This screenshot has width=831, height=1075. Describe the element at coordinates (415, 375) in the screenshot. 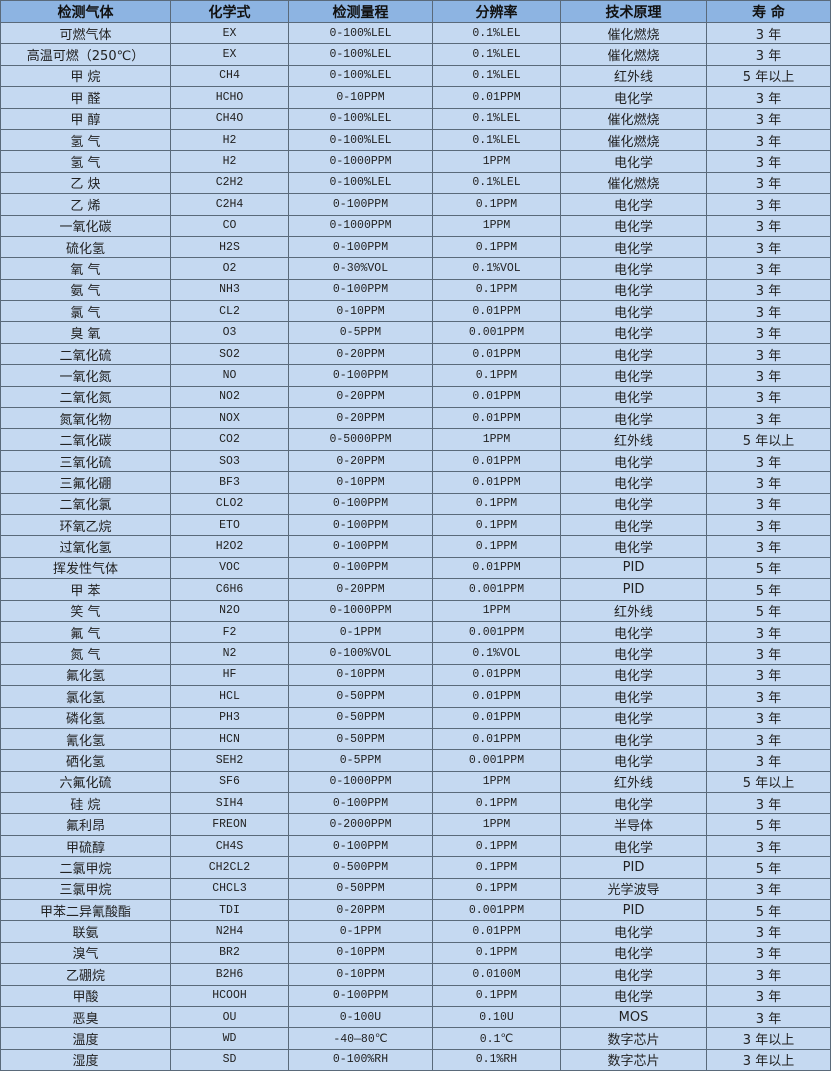

I see `table-row: 一氧化氮 NO 0-100PPM 0.1PPM 电化学 3 年` at that location.